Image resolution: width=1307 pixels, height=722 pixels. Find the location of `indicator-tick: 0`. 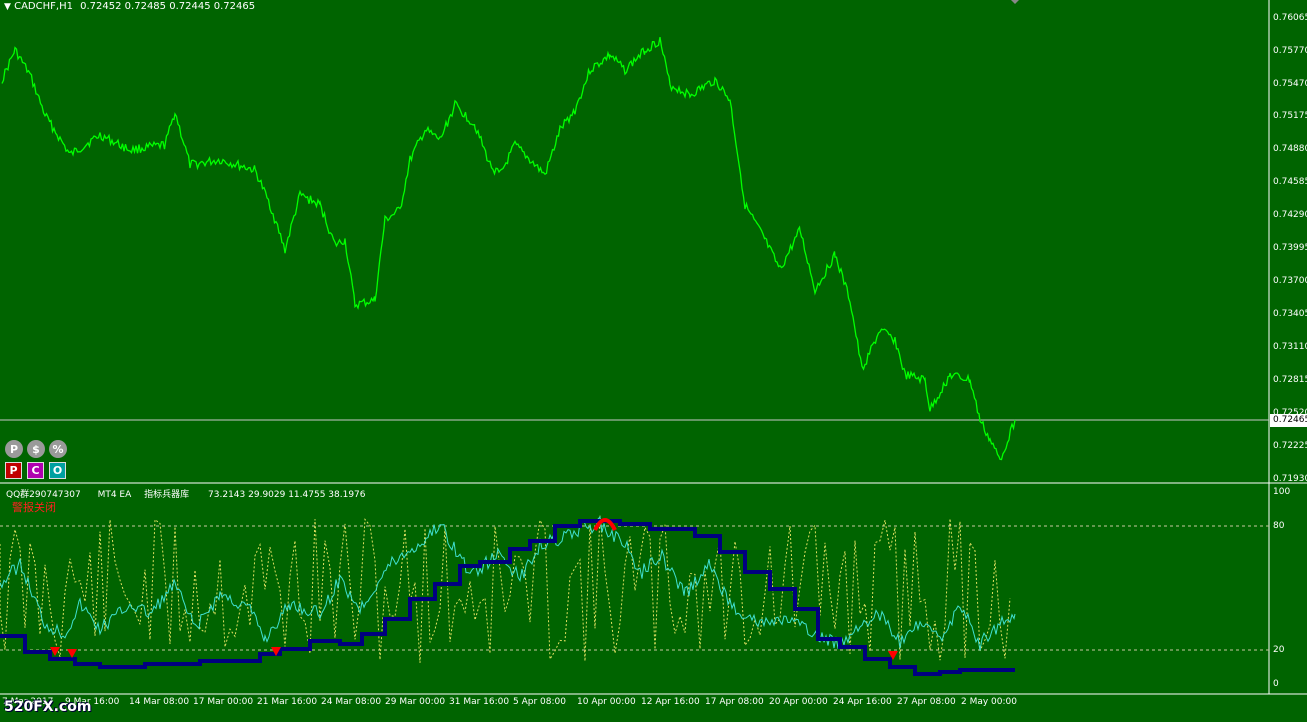

indicator-tick: 0 is located at coordinates (1276, 684).